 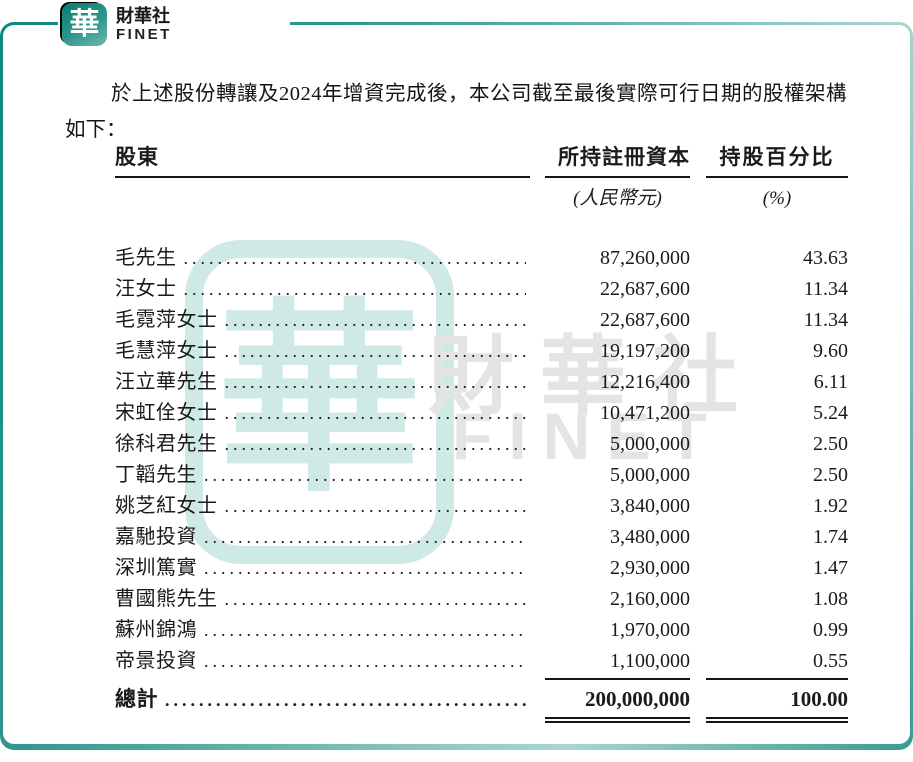 What do you see at coordinates (146, 258) in the screenshot?
I see `shareholder-name: 毛先生` at bounding box center [146, 258].